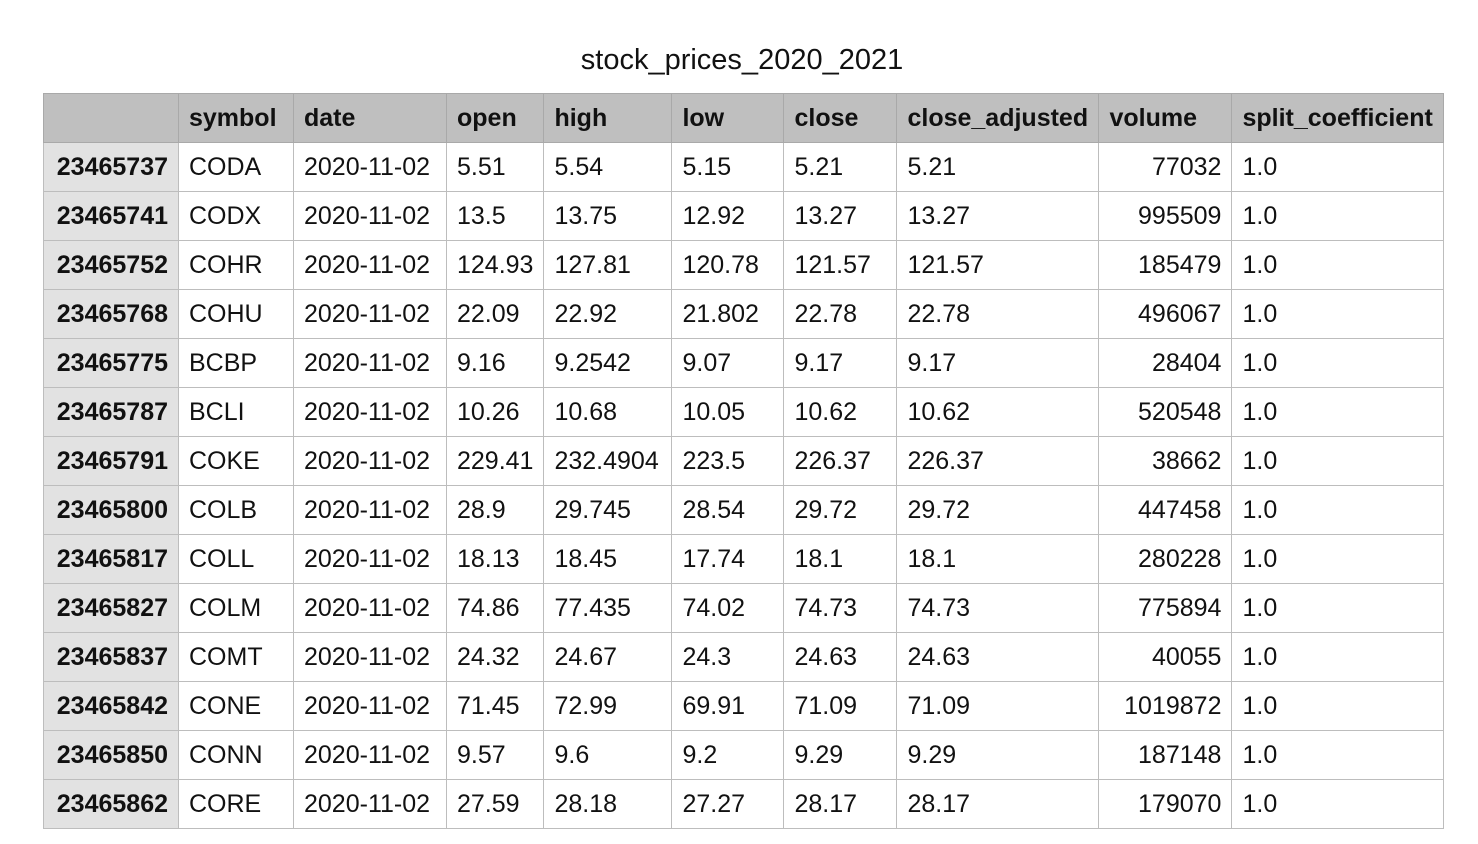 The image size is (1478, 844). I want to click on cell-index: 23465787, so click(111, 412).